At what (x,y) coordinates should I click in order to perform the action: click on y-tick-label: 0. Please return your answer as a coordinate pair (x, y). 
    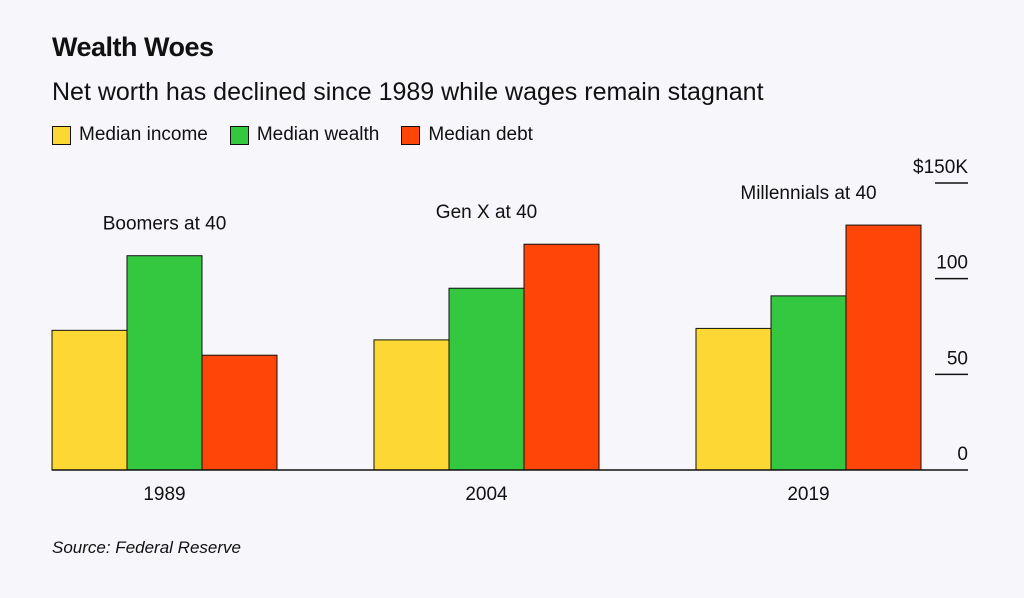
    Looking at the image, I should click on (962, 454).